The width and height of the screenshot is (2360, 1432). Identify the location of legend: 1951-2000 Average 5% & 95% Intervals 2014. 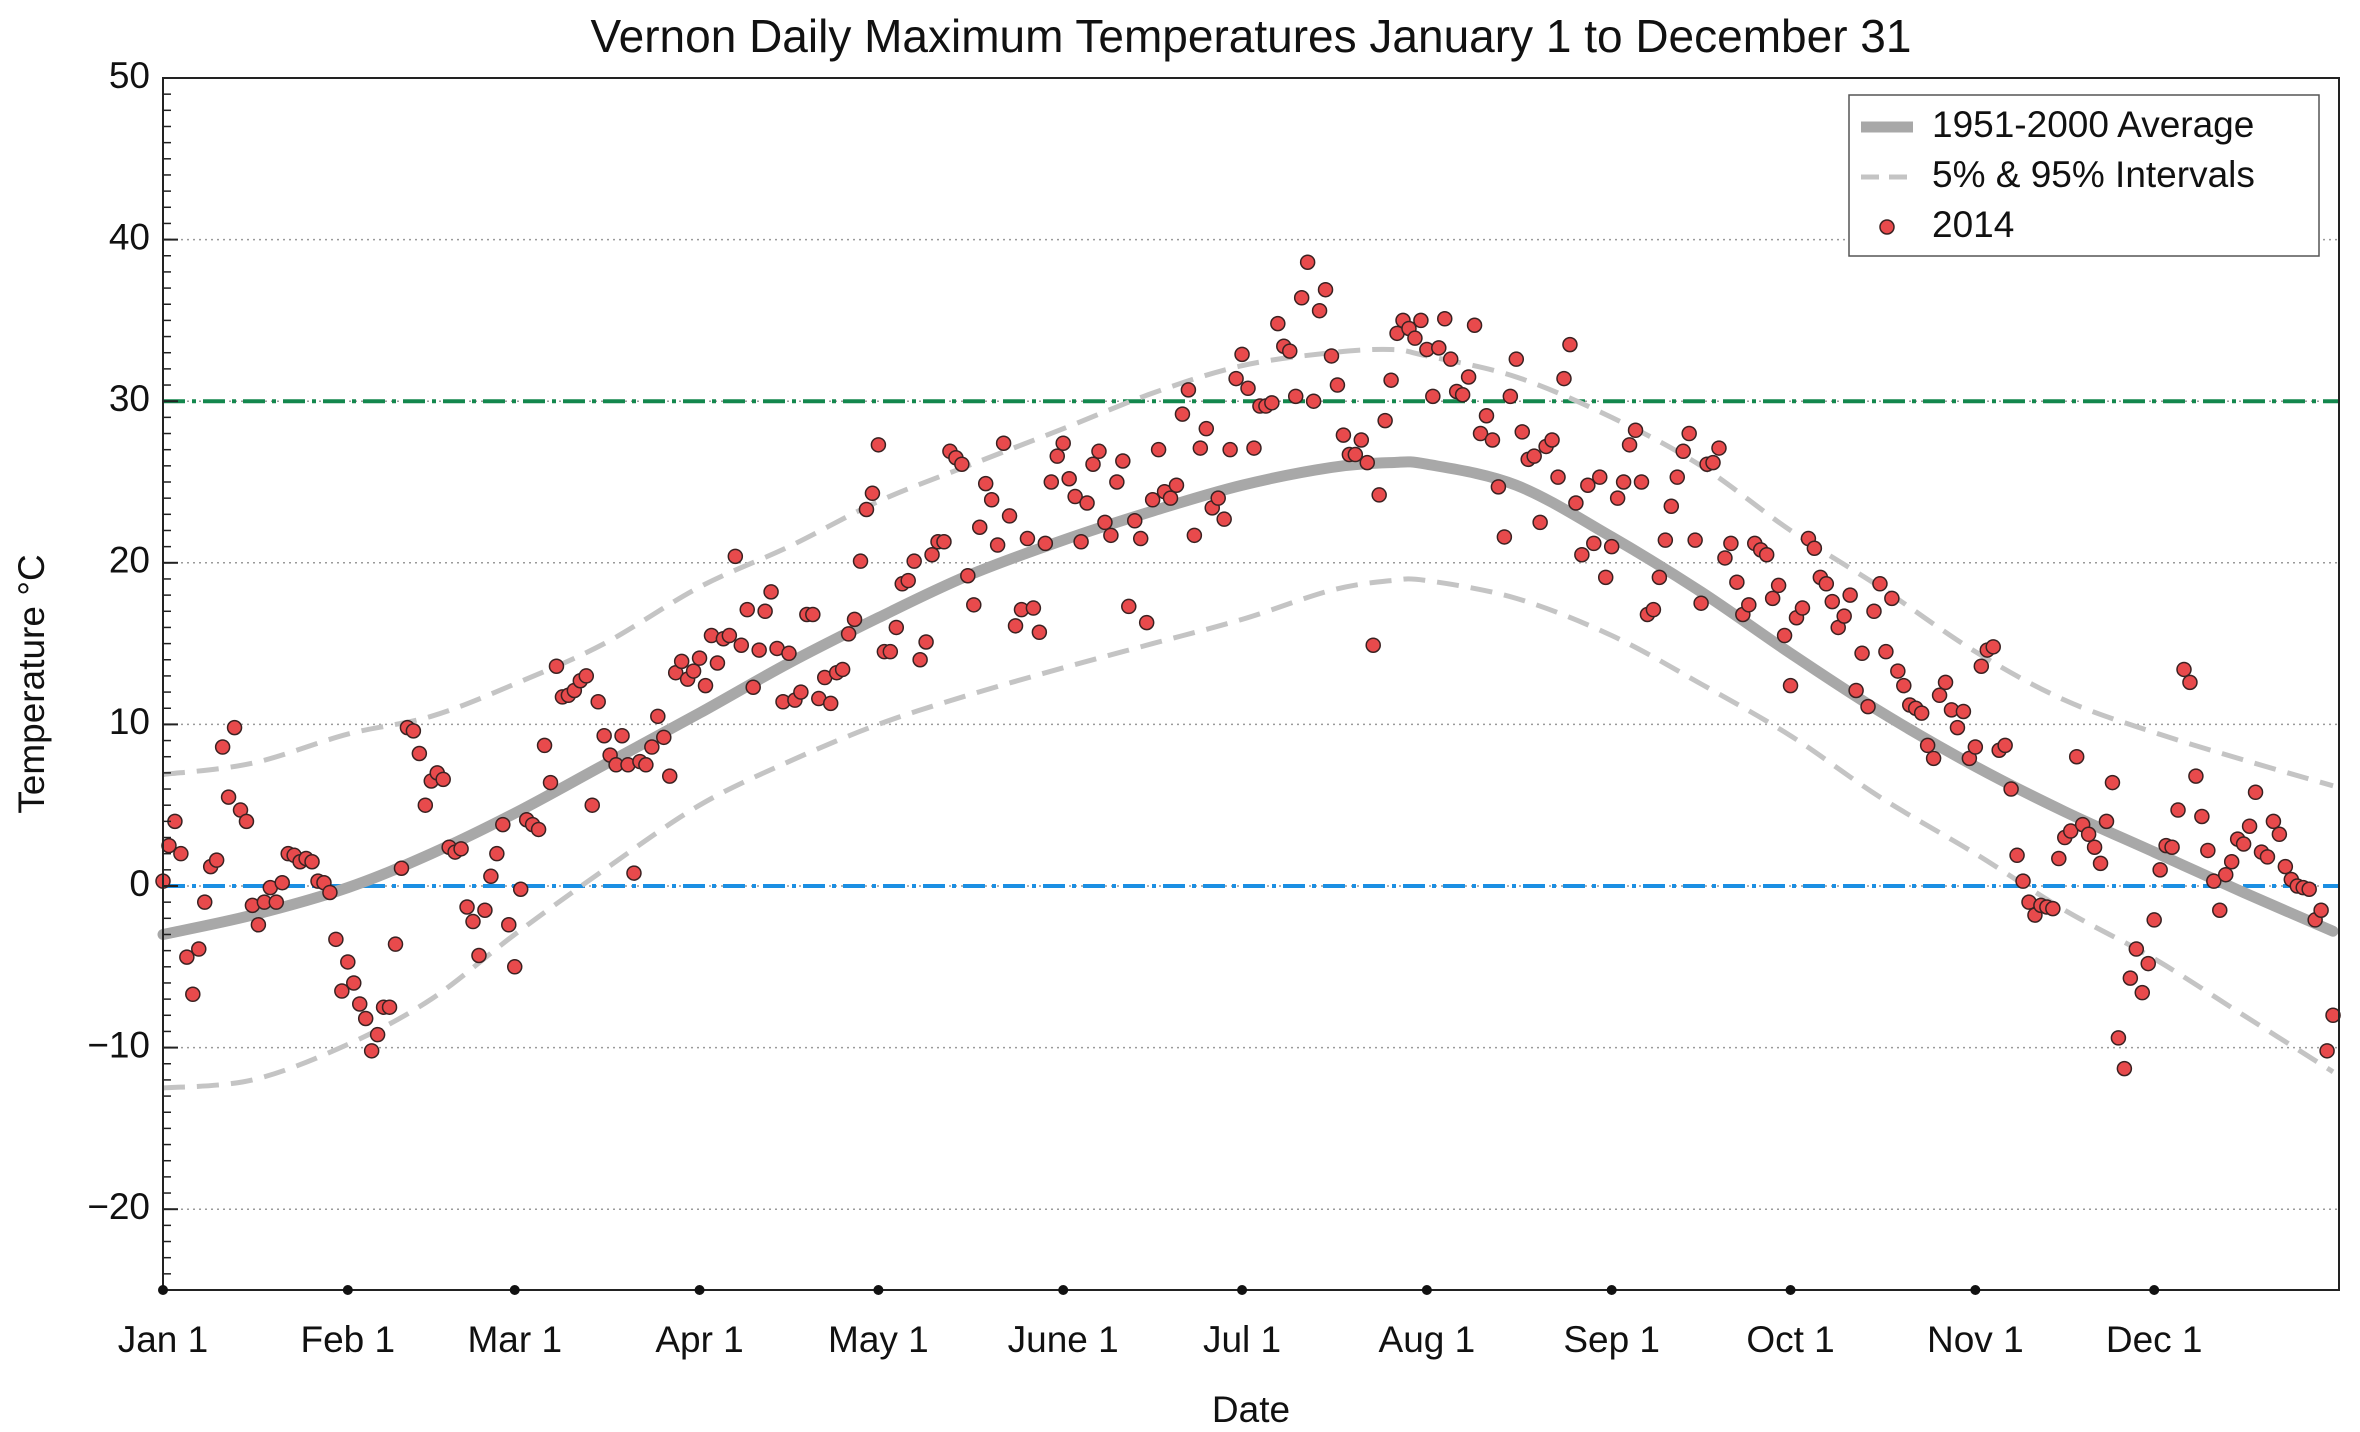
(2084, 175).